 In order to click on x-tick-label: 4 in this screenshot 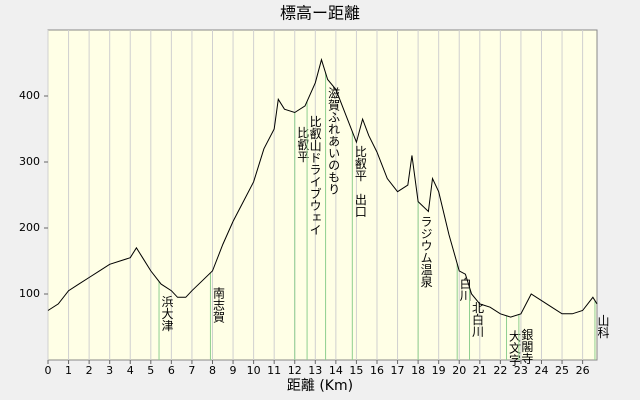, I will do `click(130, 370)`.